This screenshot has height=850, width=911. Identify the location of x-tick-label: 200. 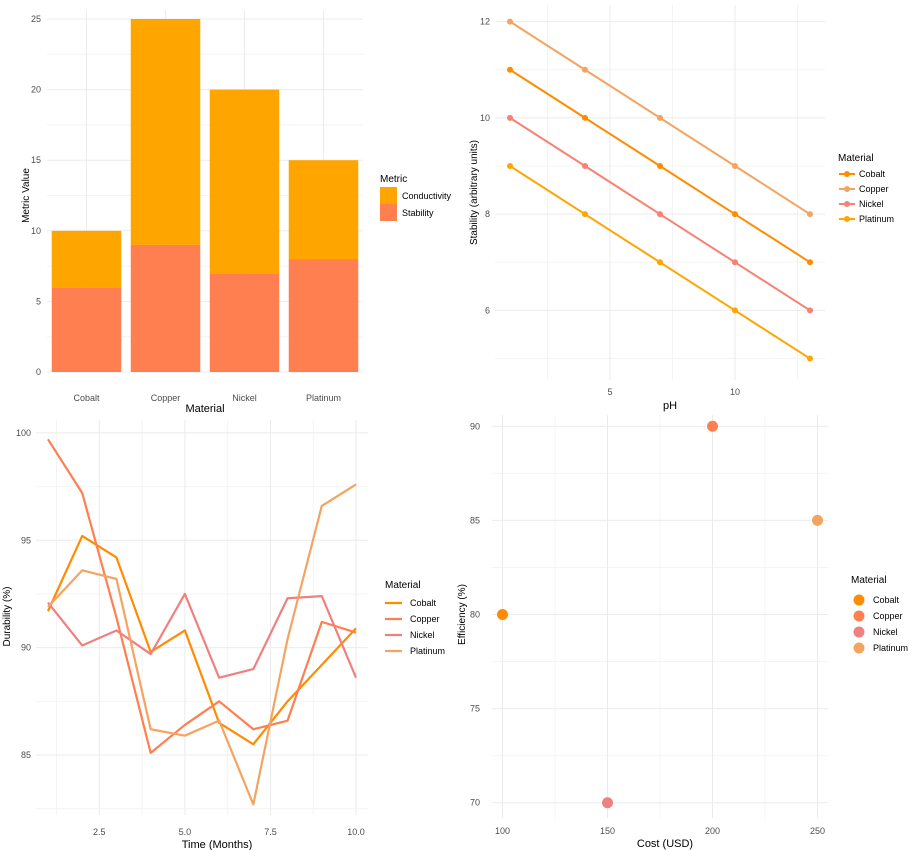
(712, 831).